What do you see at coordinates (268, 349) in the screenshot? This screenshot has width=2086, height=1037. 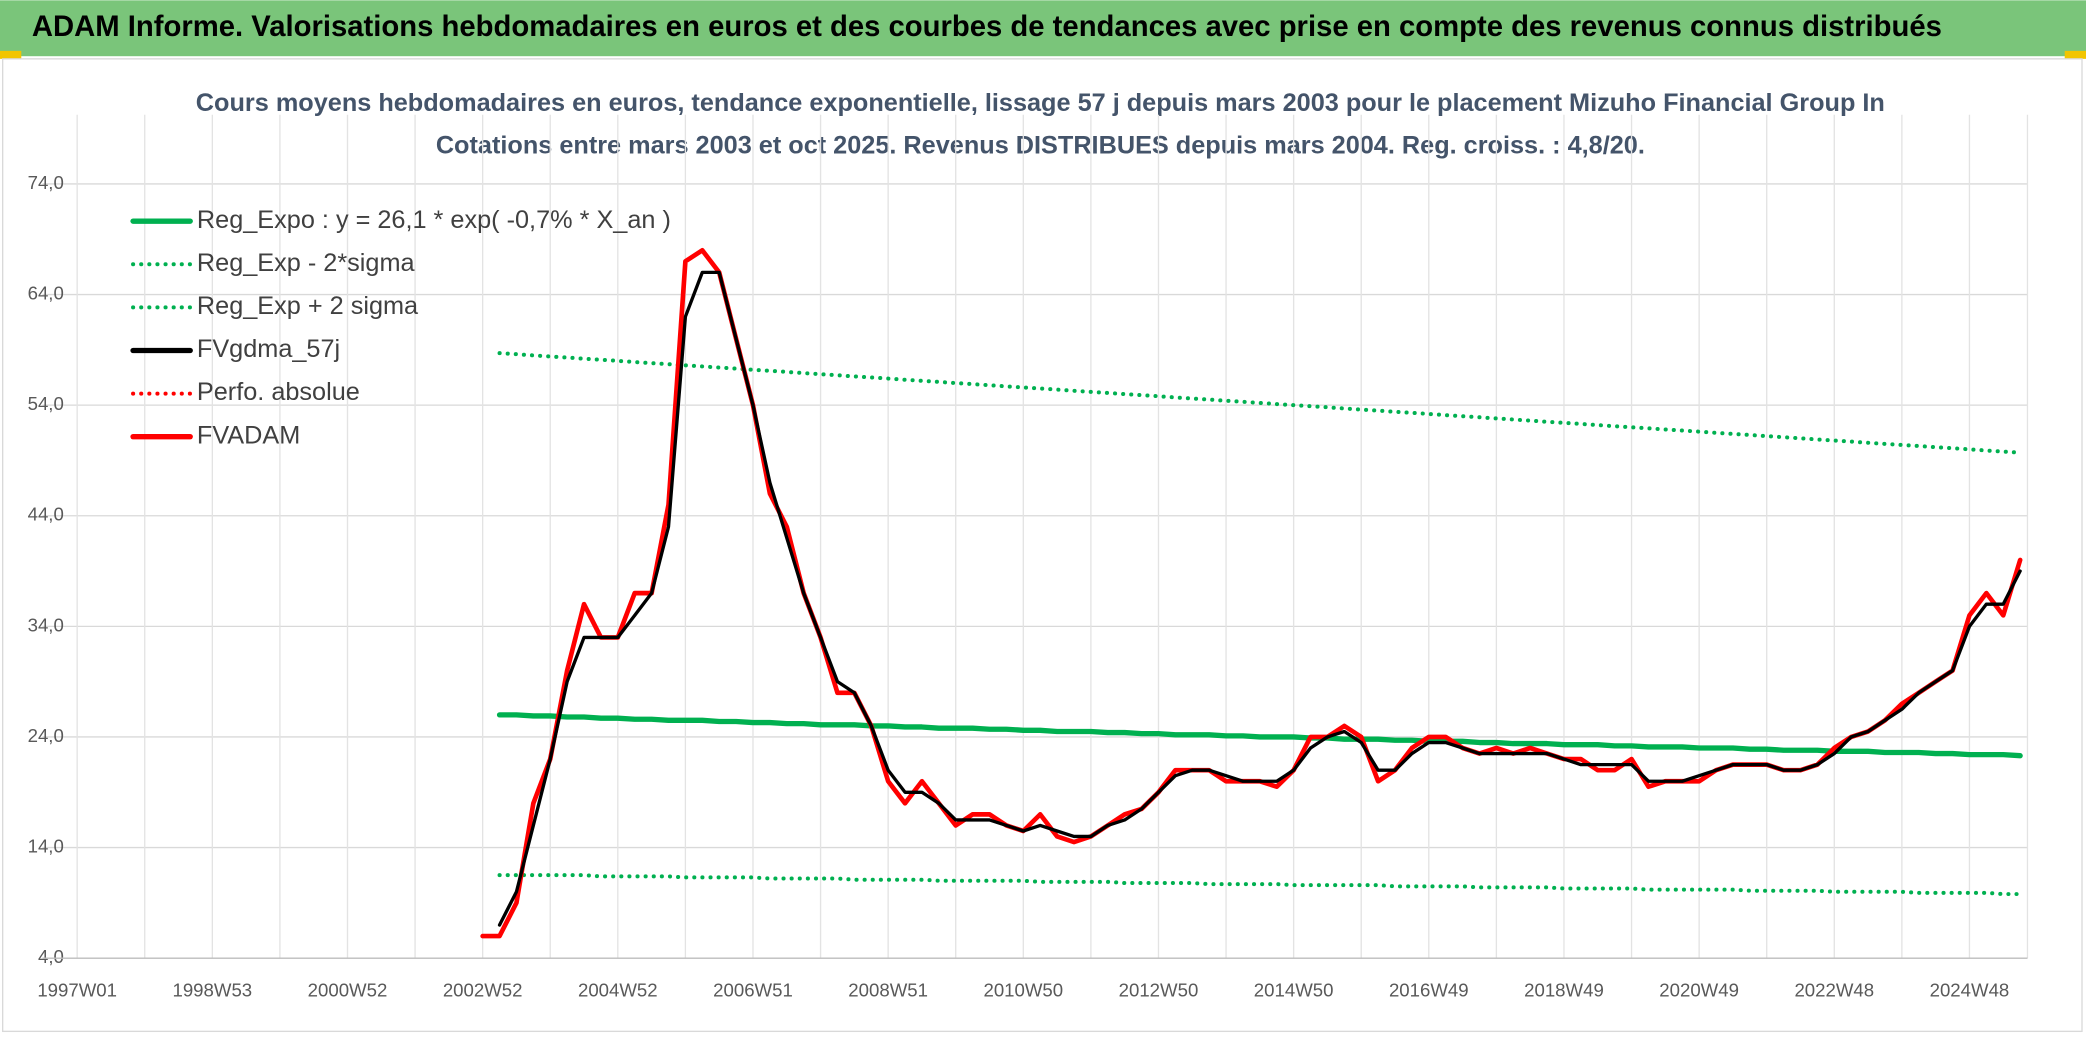 I see `legend-label: FVgdma_57j` at bounding box center [268, 349].